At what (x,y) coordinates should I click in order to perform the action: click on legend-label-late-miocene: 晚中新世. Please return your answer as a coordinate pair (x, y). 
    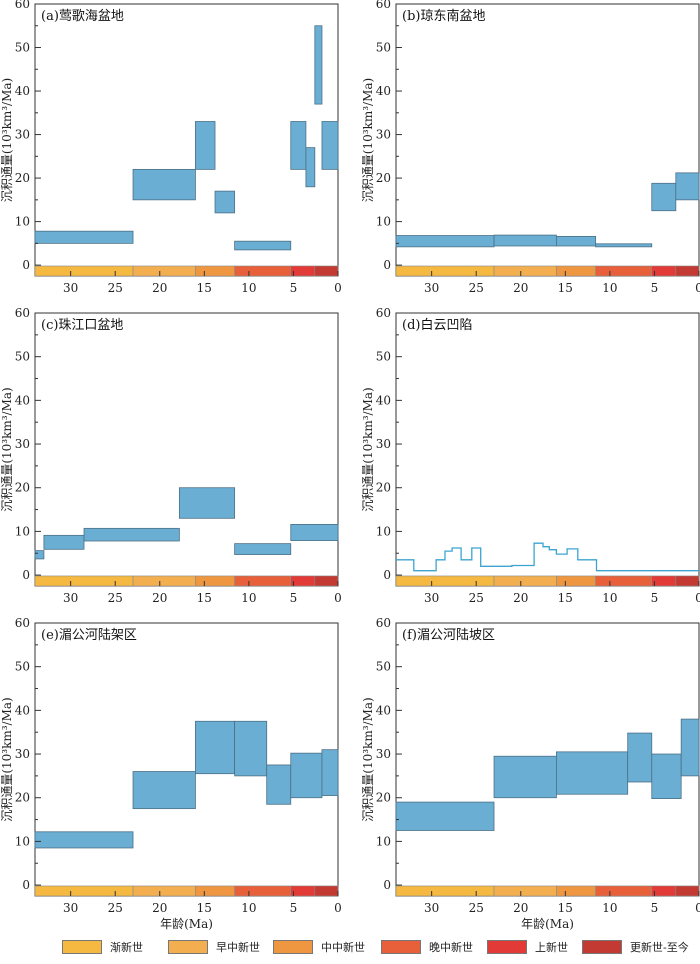
    Looking at the image, I should click on (451, 947).